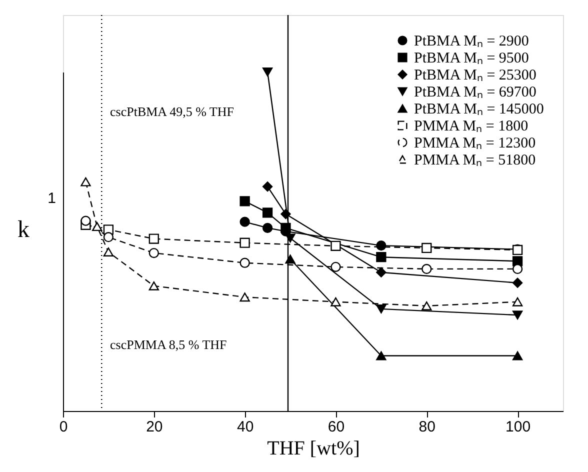 The image size is (588, 472). What do you see at coordinates (63, 427) in the screenshot?
I see `x-tick-label: 0` at bounding box center [63, 427].